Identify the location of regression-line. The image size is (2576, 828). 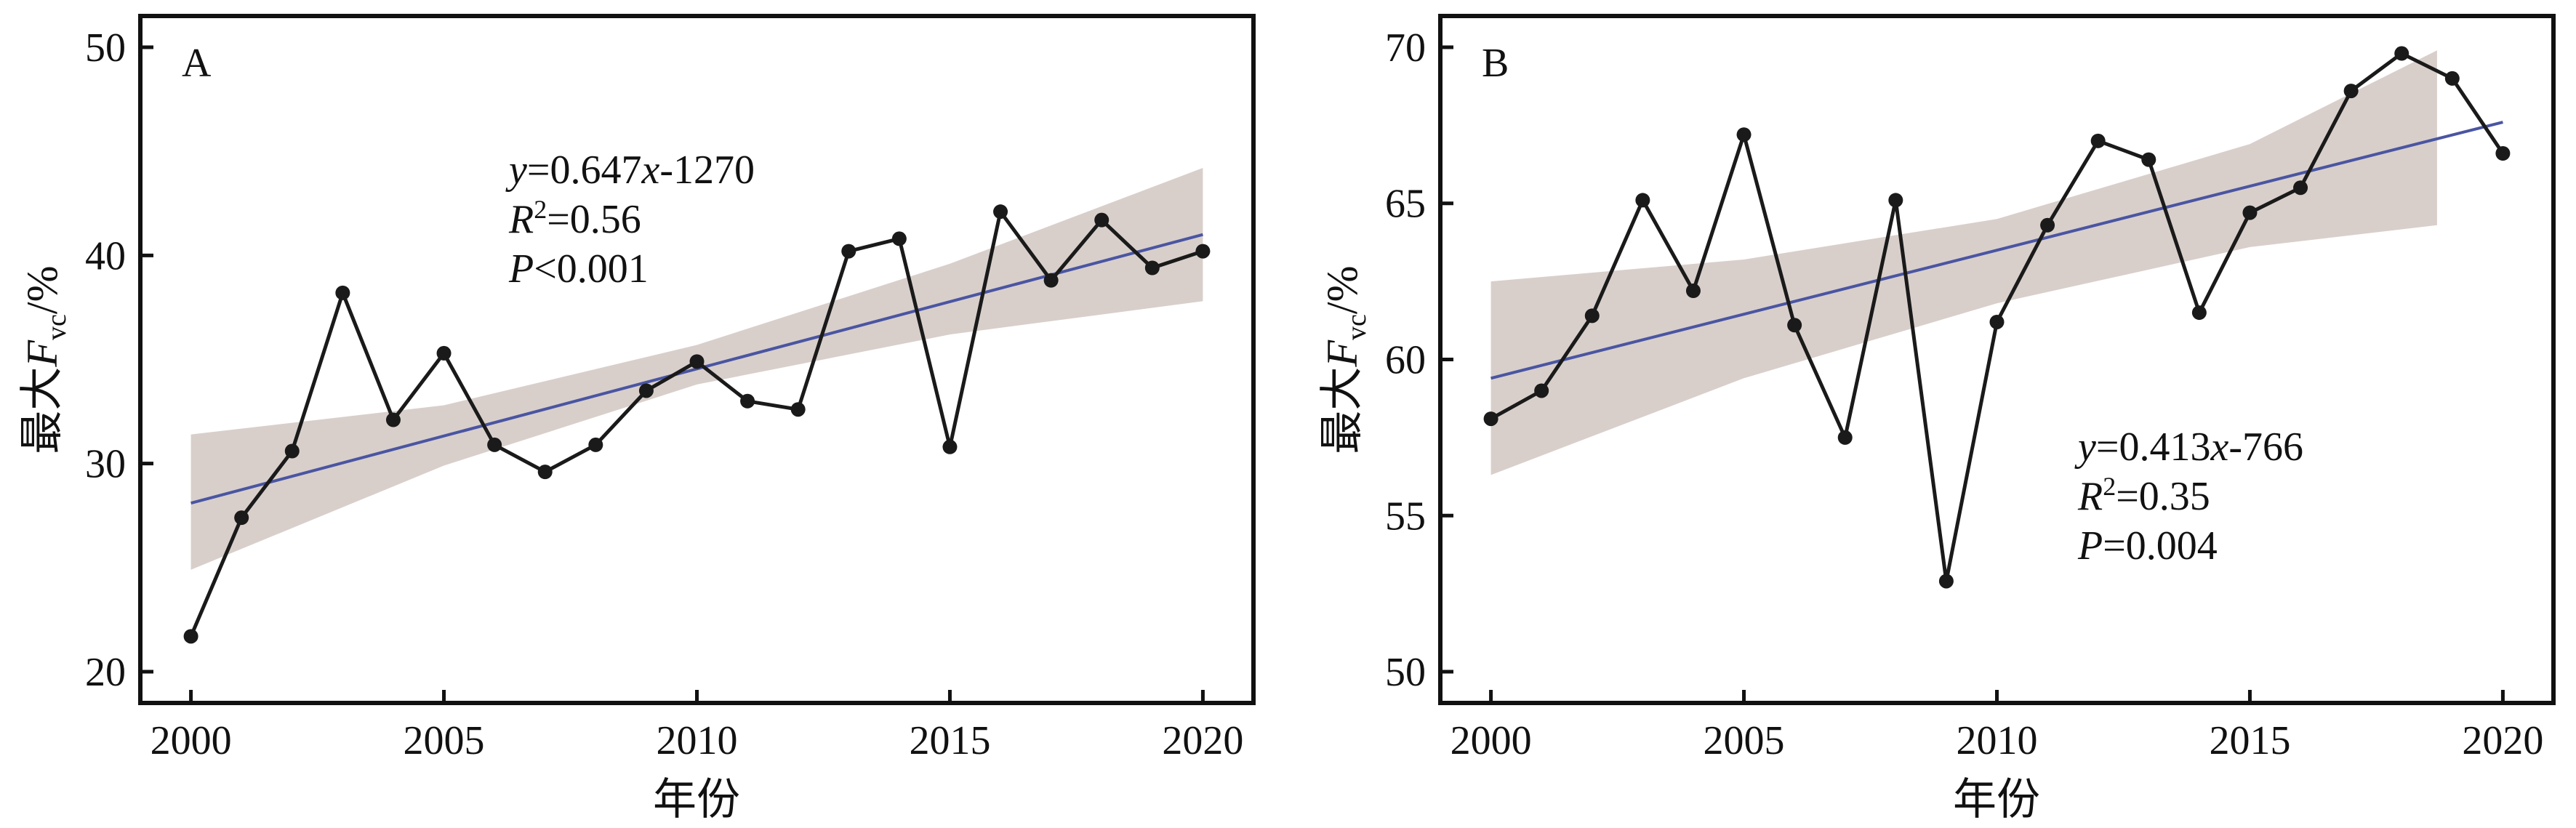
(697, 369).